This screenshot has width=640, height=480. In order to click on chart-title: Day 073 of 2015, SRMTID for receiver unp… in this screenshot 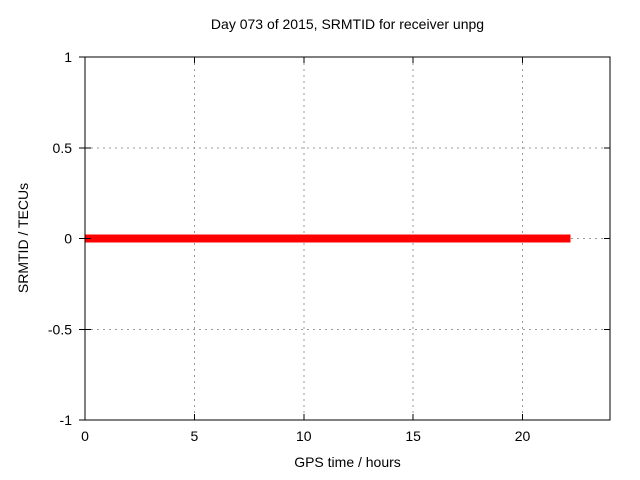, I will do `click(347, 24)`.